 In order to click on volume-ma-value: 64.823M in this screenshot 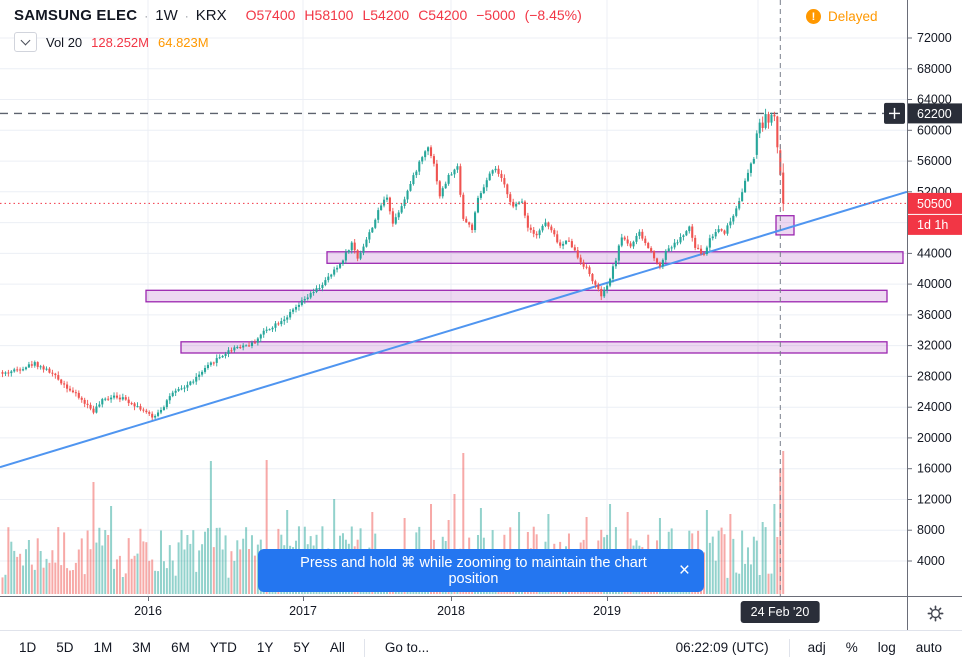, I will do `click(183, 42)`.